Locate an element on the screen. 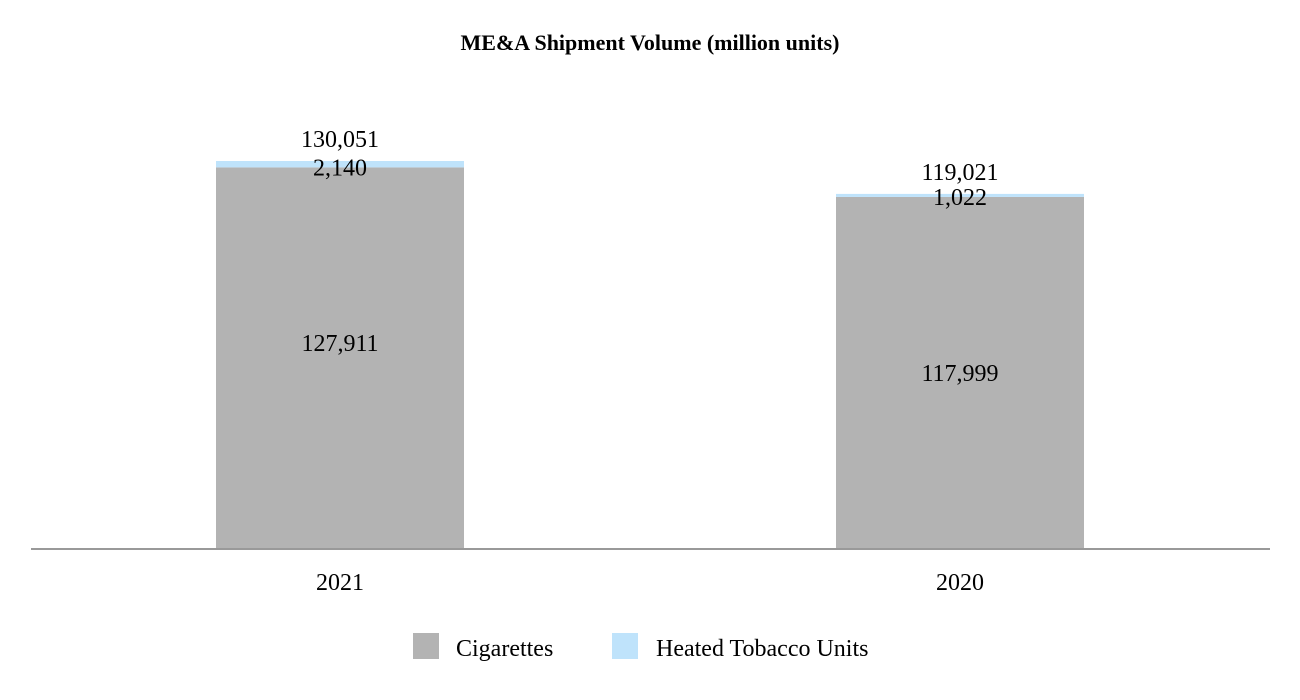  bar-segment-cigarettes-2020 is located at coordinates (960, 372).